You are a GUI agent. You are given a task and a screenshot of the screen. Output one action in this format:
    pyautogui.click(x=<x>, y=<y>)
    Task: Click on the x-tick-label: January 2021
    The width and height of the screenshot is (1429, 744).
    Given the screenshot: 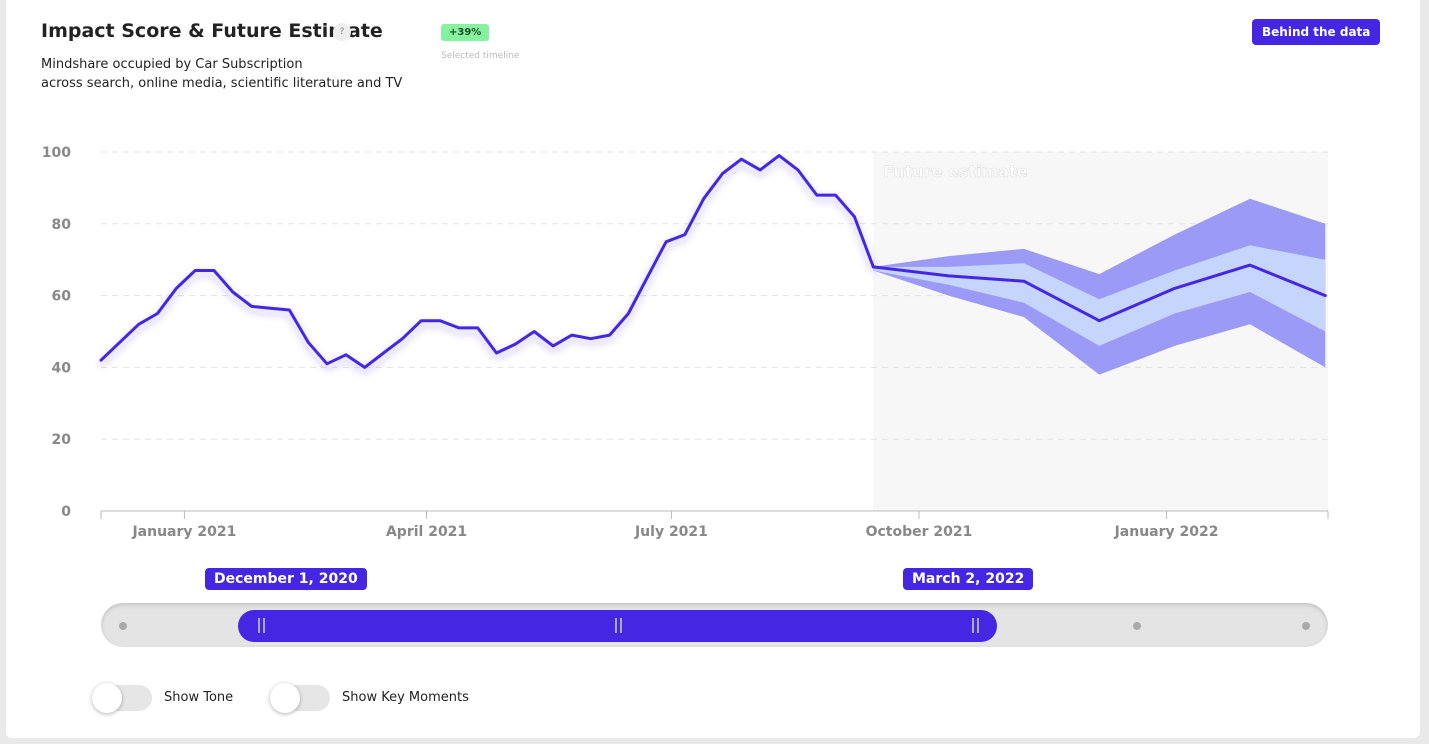 What is the action you would take?
    pyautogui.click(x=183, y=532)
    